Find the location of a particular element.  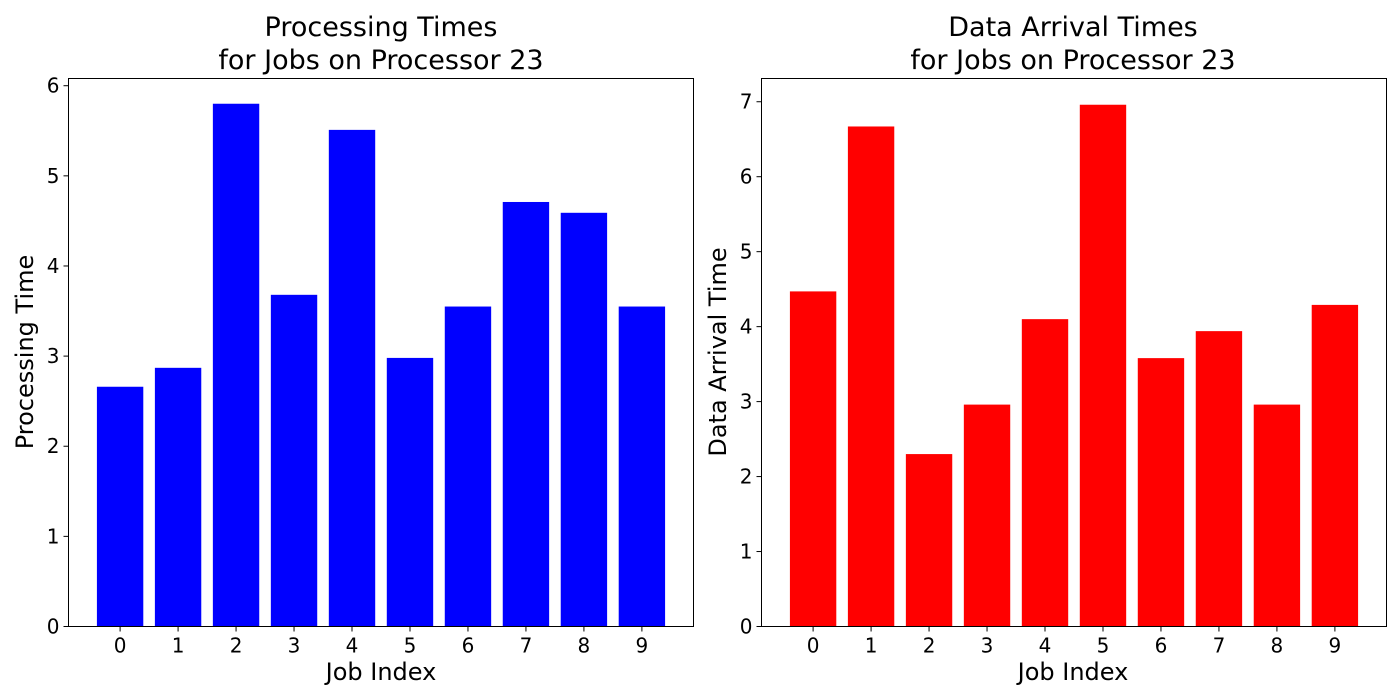

chart-title-line1: Data Arrival Times is located at coordinates (1073, 27).